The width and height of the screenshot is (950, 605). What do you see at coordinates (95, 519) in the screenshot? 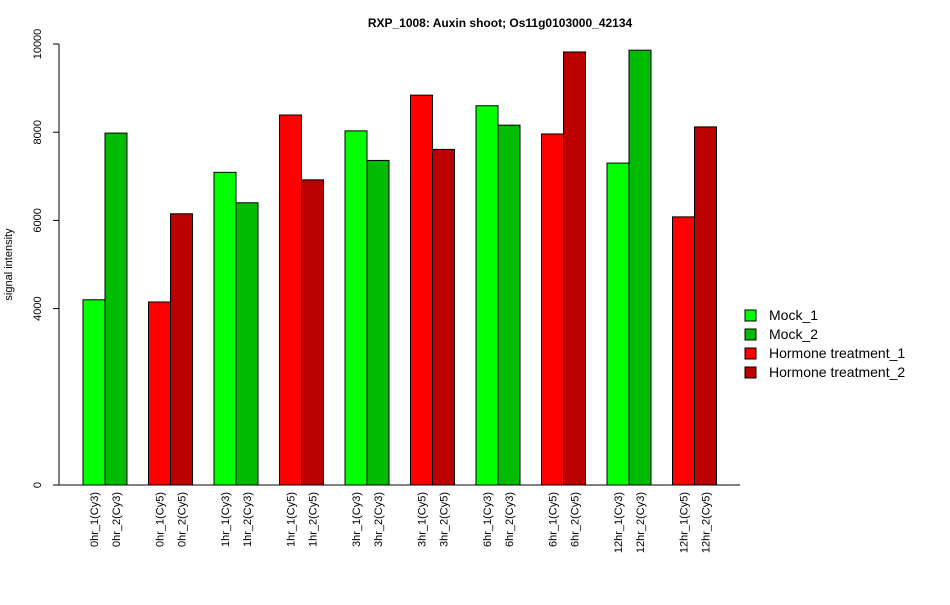
I see `x-tick-label: 0hr_1(Cy3)` at bounding box center [95, 519].